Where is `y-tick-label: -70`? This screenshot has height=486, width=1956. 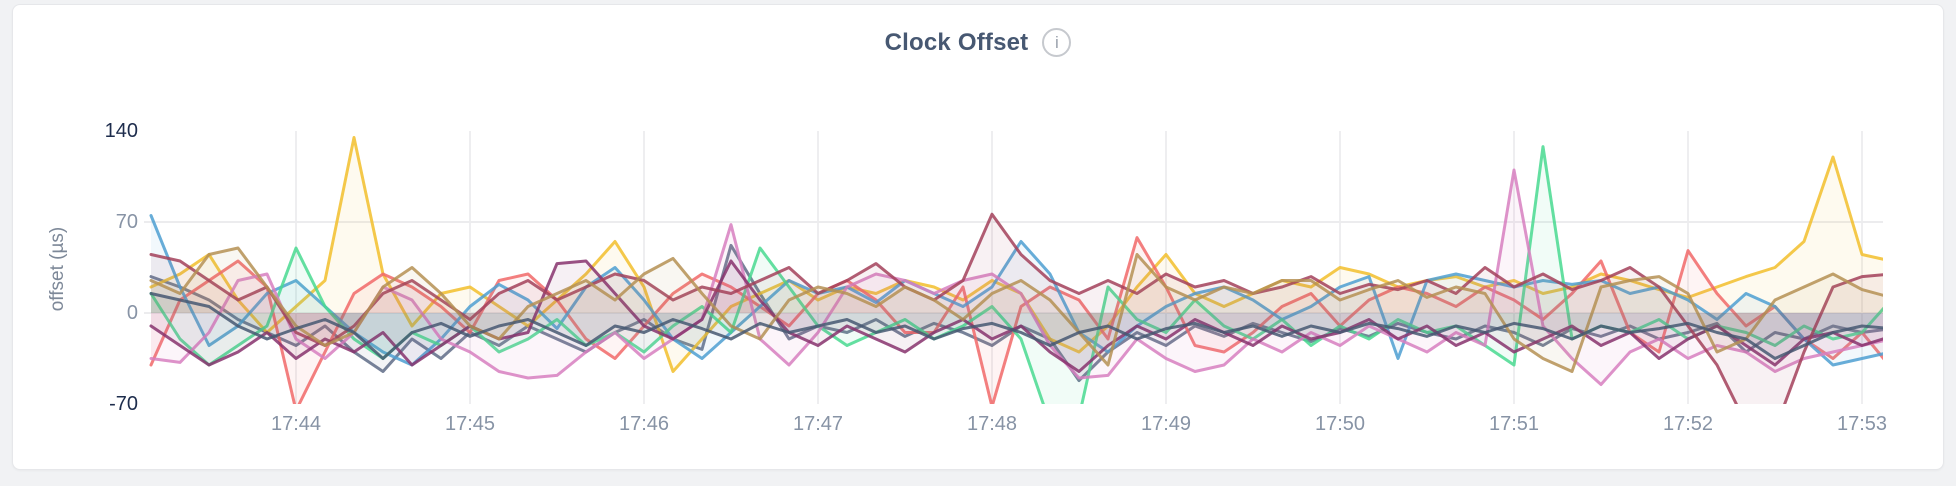
y-tick-label: -70 is located at coordinates (123, 404).